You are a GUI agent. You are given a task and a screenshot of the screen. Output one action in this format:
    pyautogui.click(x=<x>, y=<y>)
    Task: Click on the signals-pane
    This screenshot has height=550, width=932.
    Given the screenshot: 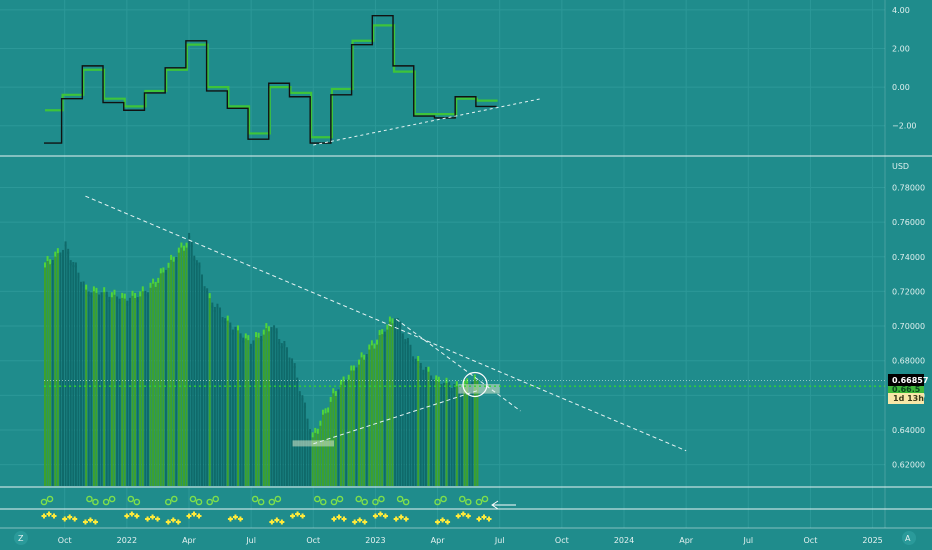 What is the action you would take?
    pyautogui.click(x=266, y=510)
    